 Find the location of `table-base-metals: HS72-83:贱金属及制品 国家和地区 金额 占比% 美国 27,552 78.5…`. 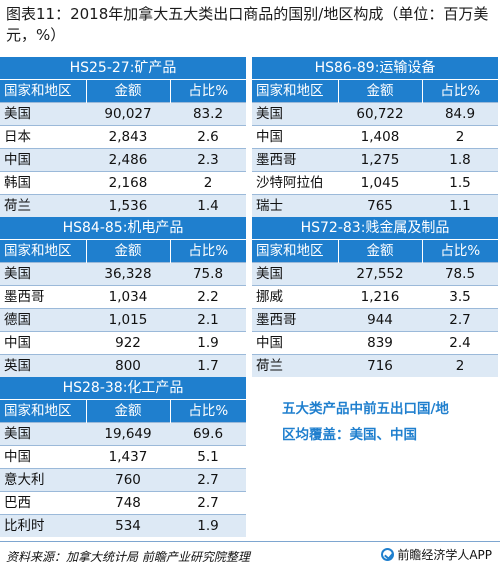

table-base-metals: HS72-83:贱金属及制品 国家和地区 金额 占比% 美国 27,552 78.5… is located at coordinates (375, 297).